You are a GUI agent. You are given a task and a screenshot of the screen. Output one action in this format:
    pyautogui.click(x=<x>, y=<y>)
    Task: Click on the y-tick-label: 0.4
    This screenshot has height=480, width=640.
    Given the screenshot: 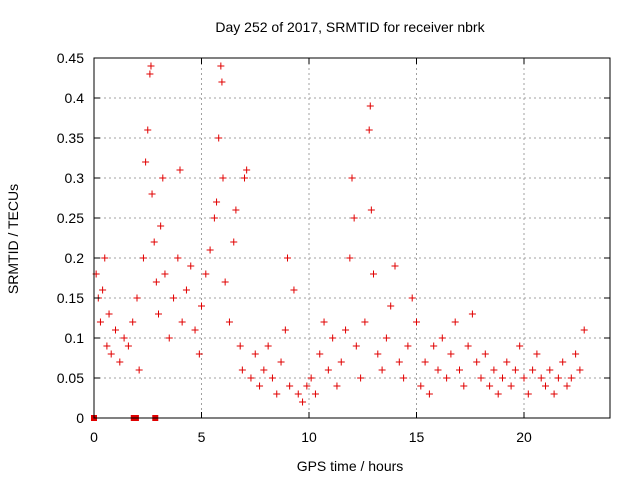 What is the action you would take?
    pyautogui.click(x=75, y=98)
    